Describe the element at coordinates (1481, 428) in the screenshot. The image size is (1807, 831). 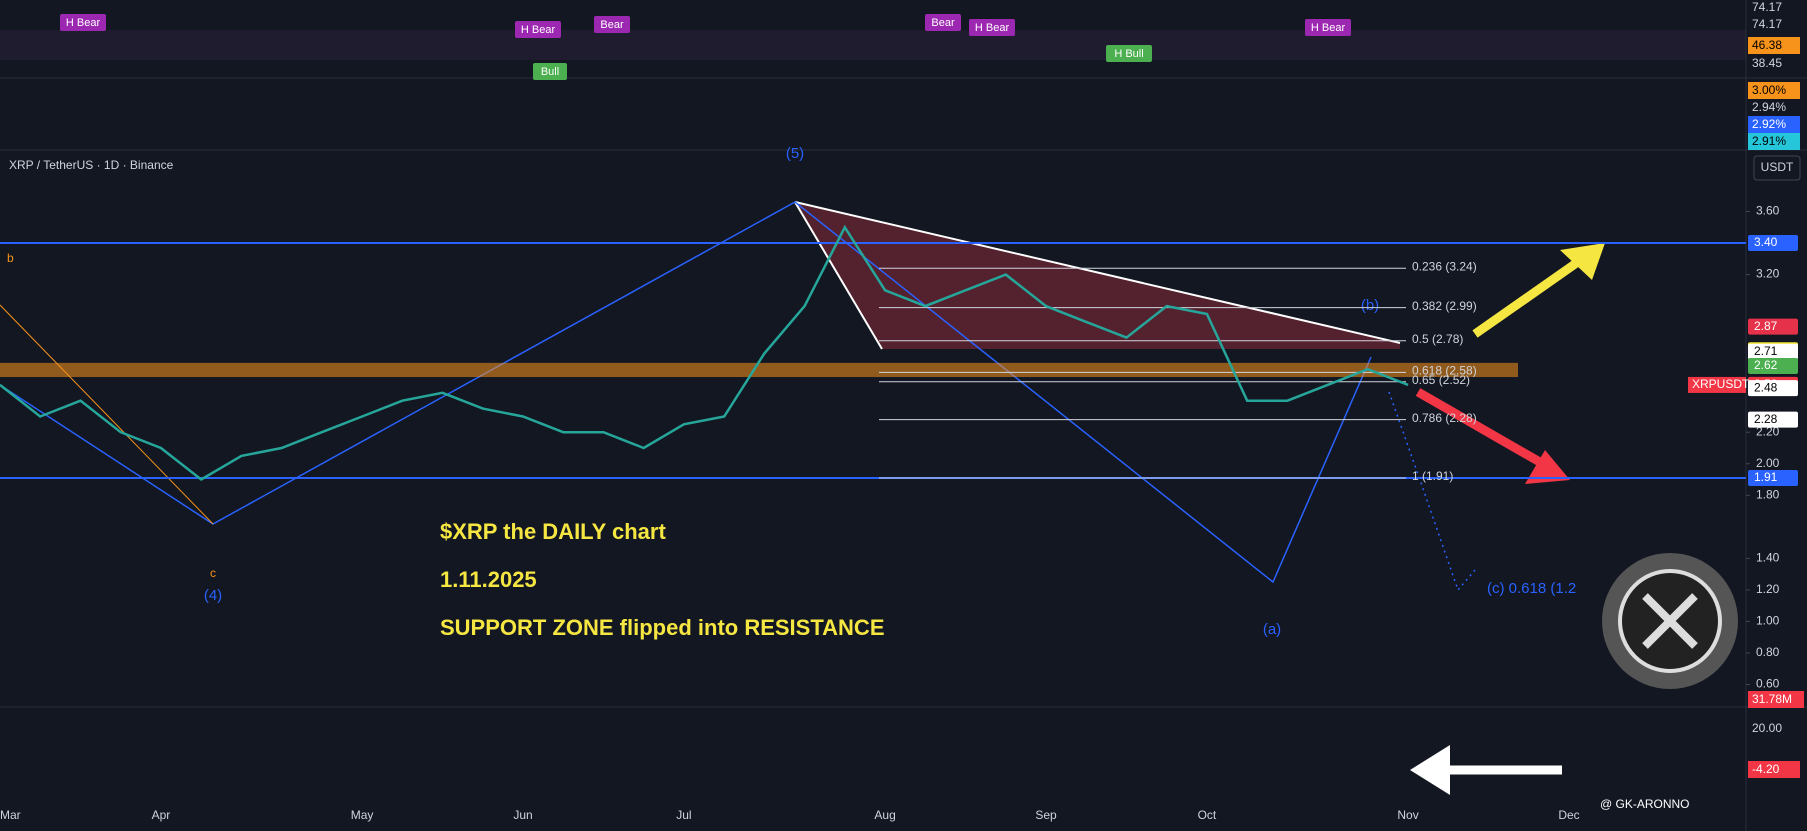
I see `arrow-down` at that location.